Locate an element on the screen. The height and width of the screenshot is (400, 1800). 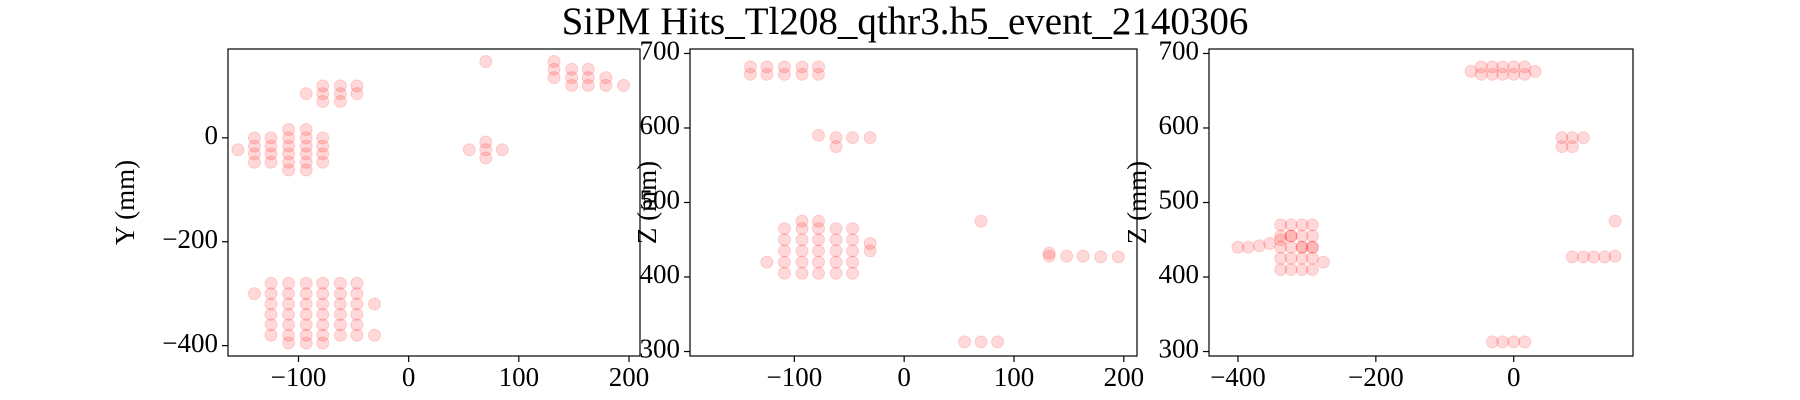
y-tick-label: 300 is located at coordinates (1179, 349).